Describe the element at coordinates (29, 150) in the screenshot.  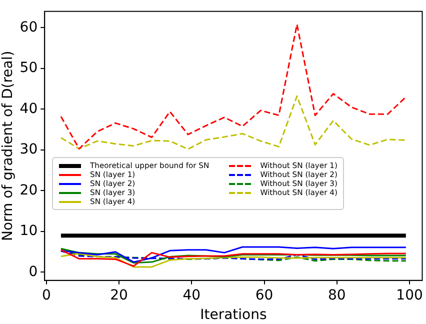
I see `y-tick-label: 30` at that location.